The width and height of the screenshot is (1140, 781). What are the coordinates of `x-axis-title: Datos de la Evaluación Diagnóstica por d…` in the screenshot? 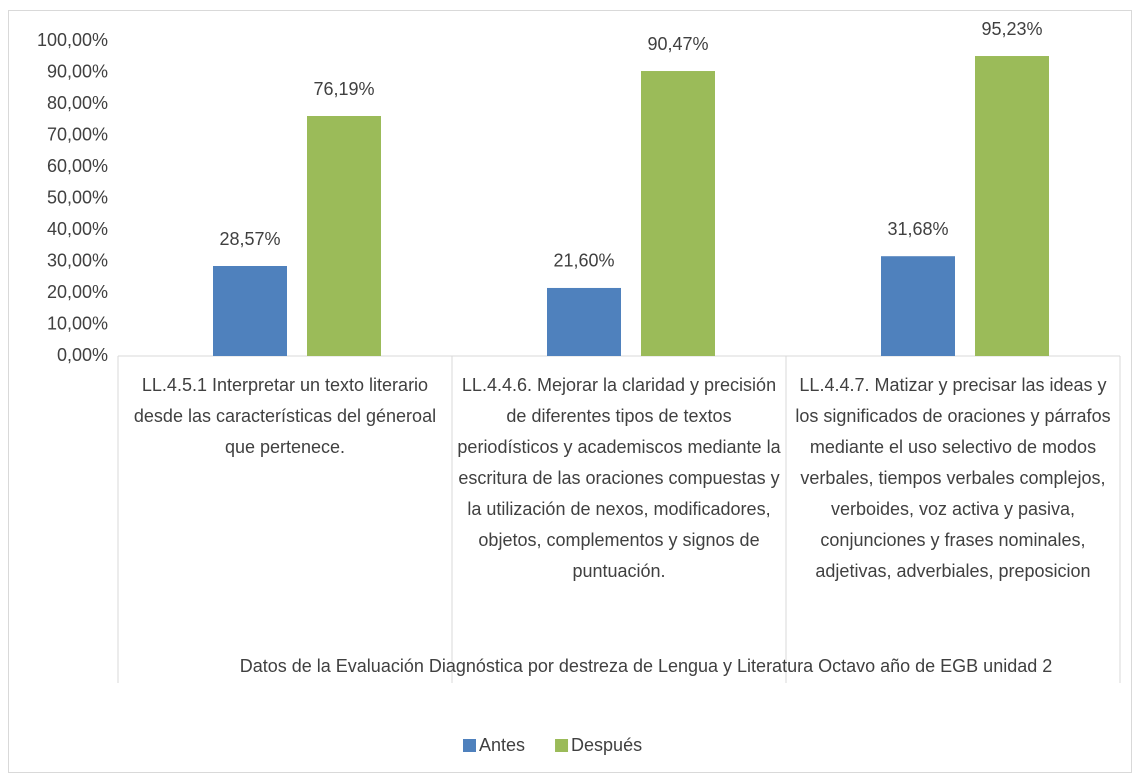 It's located at (646, 666).